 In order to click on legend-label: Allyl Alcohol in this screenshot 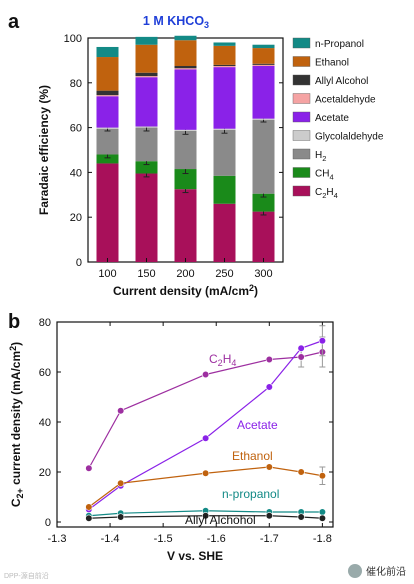, I will do `click(341, 81)`.